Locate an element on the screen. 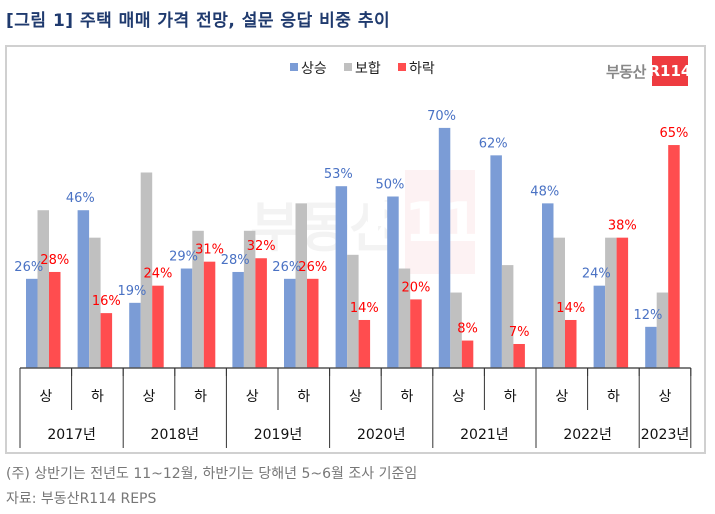  bar-하락-0 is located at coordinates (55, 319).